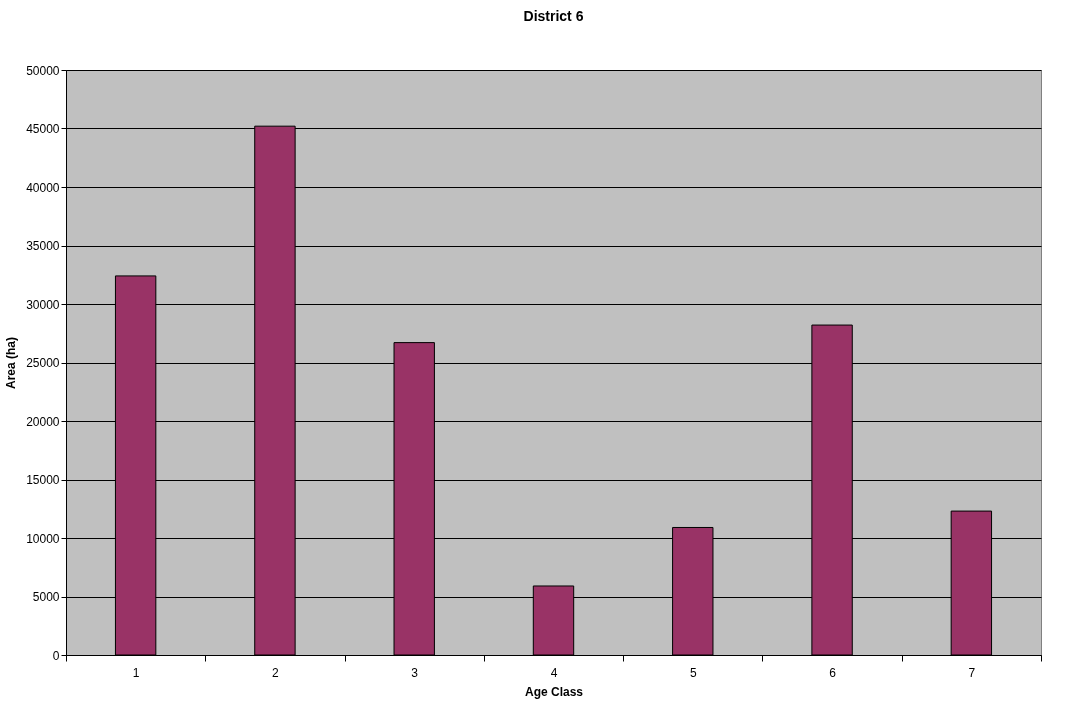 Image resolution: width=1077 pixels, height=726 pixels. Describe the element at coordinates (43, 187) in the screenshot. I see `y-tick-label: 40000` at that location.